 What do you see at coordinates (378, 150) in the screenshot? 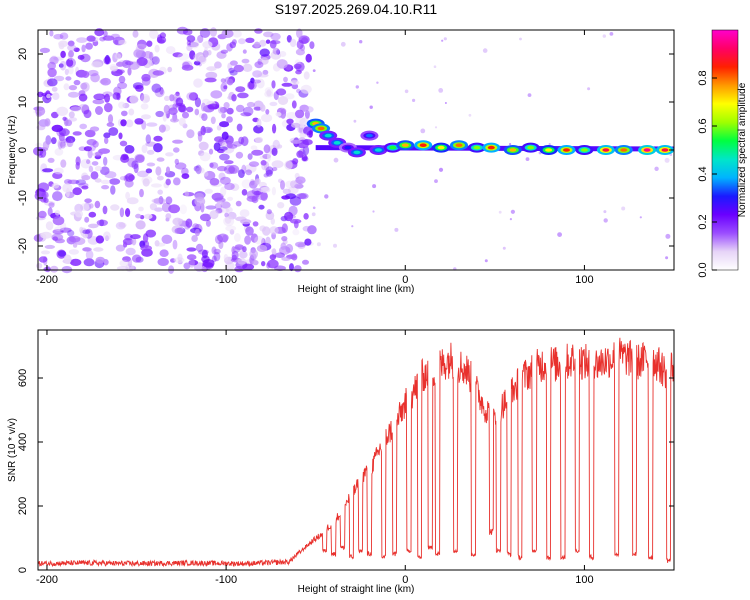
I see `ridge-peak` at bounding box center [378, 150].